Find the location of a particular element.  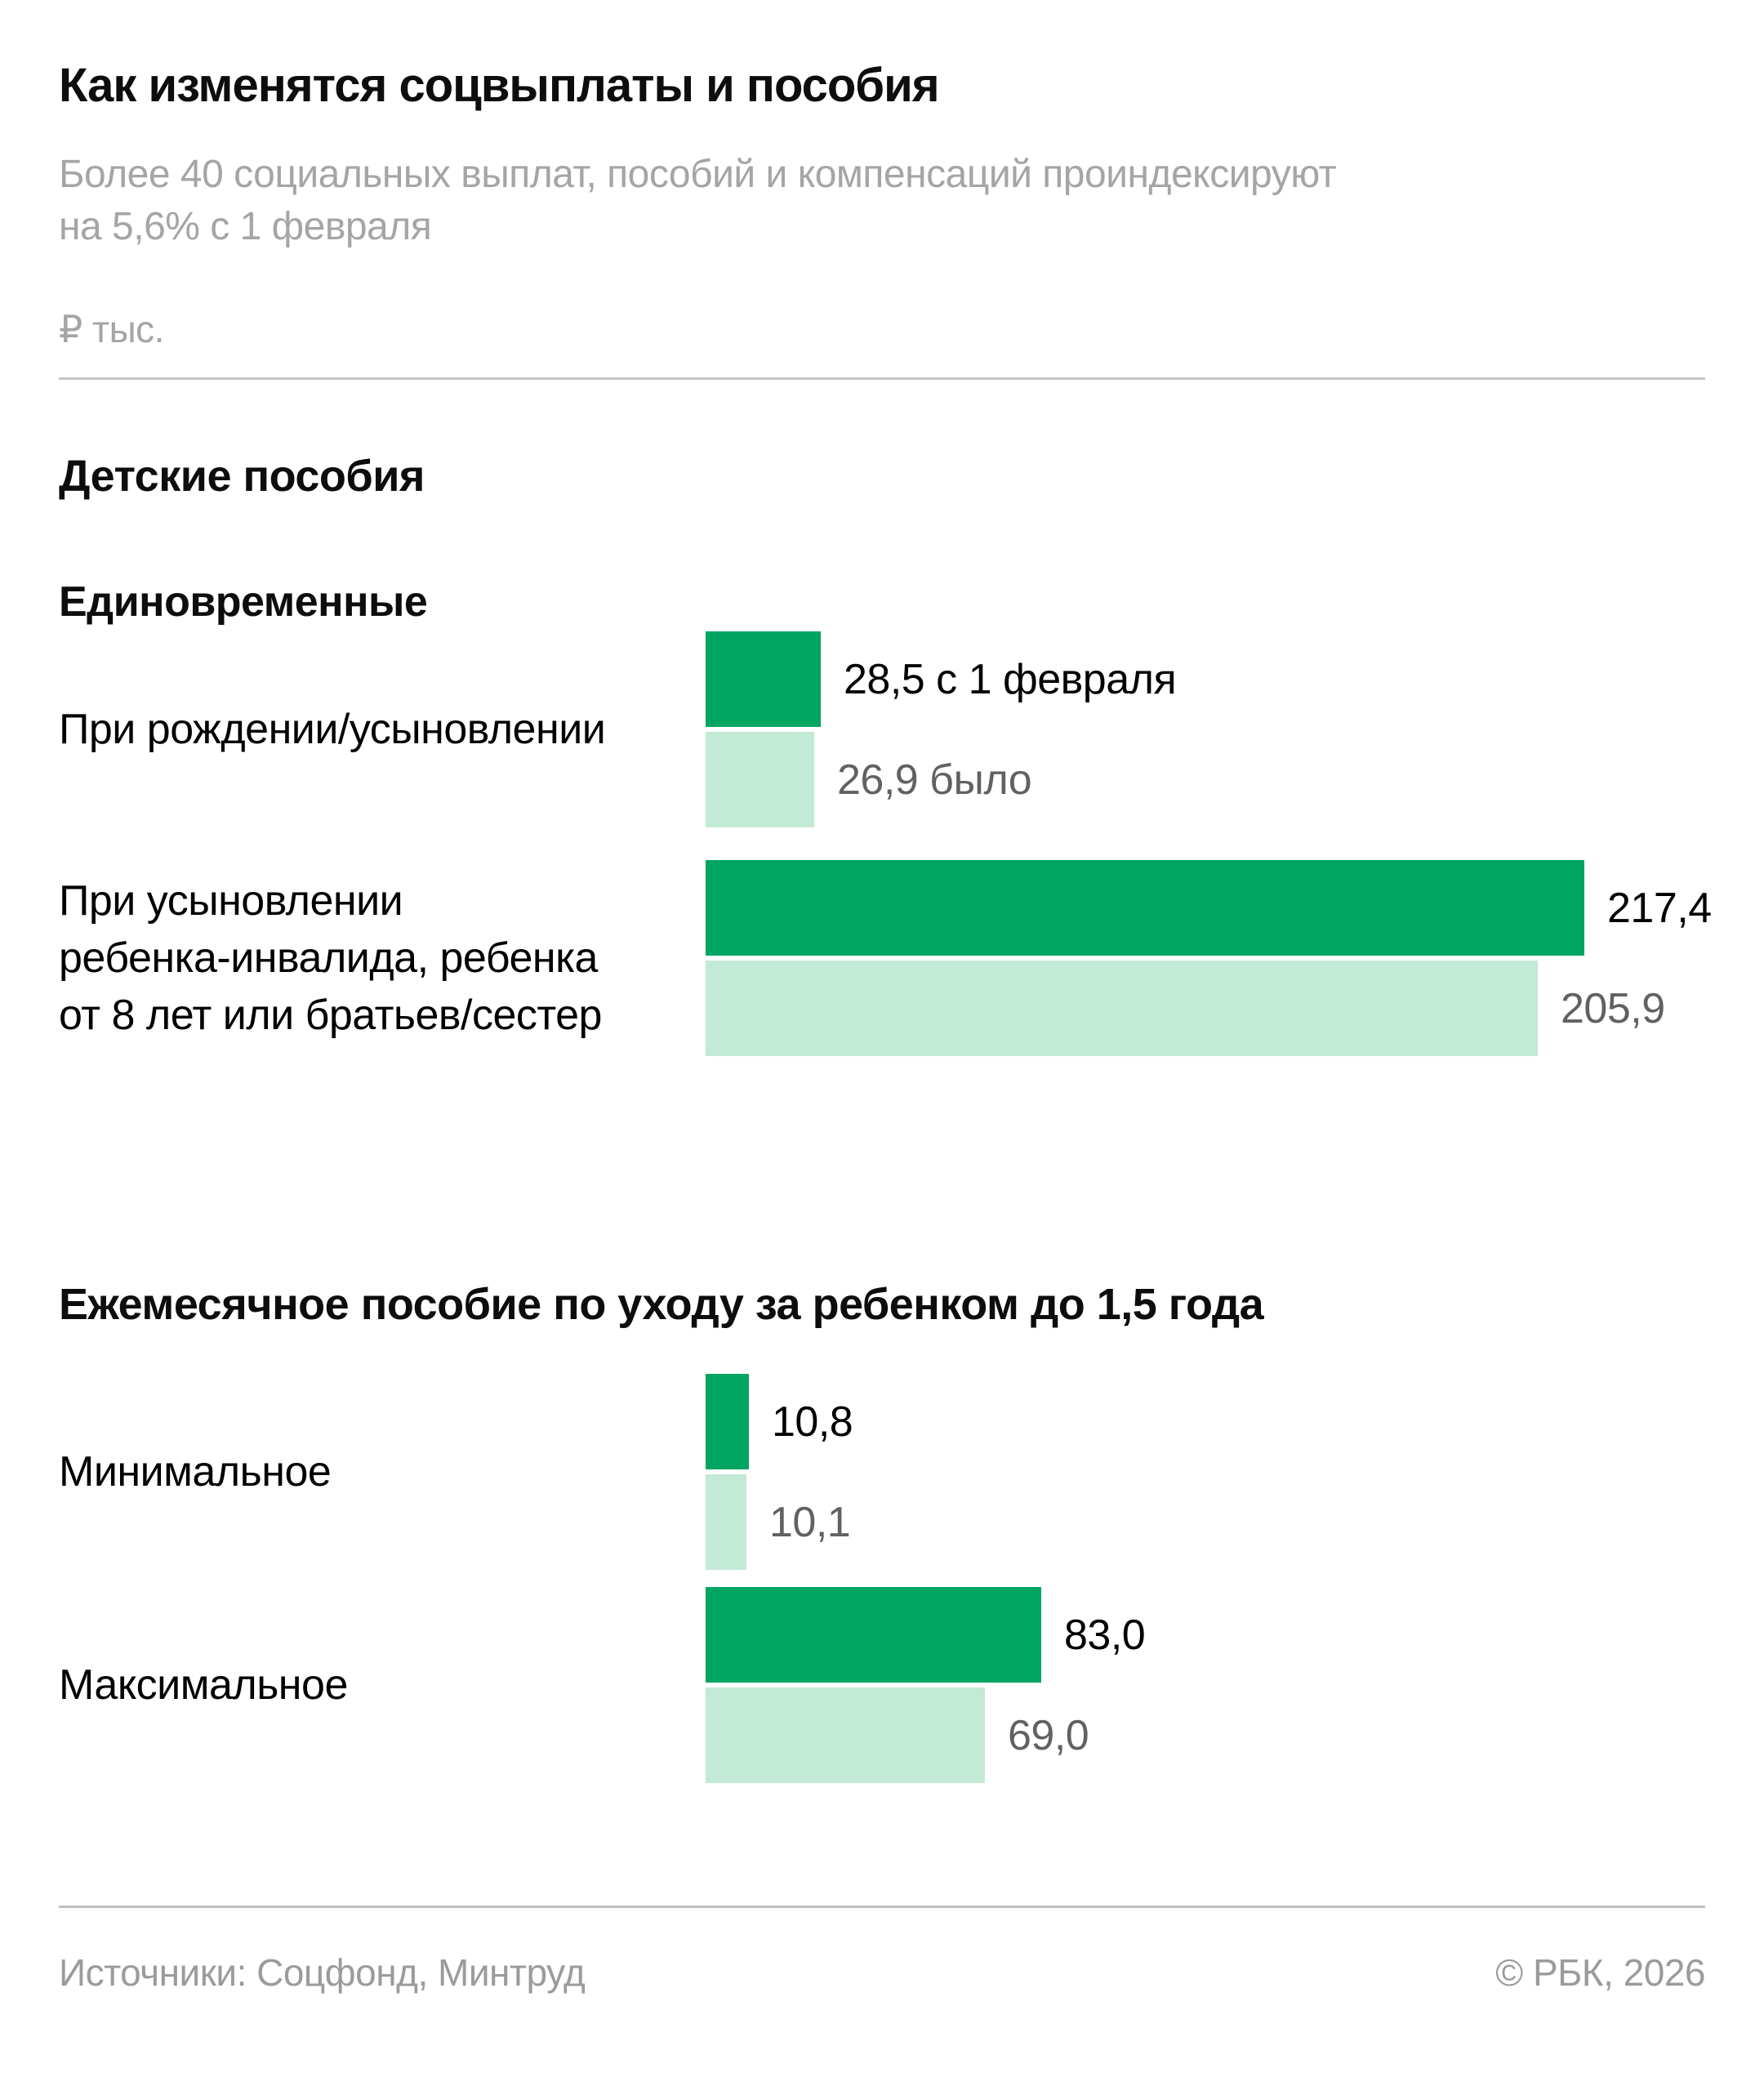

bar-line-old: 69,0 is located at coordinates (925, 1735).